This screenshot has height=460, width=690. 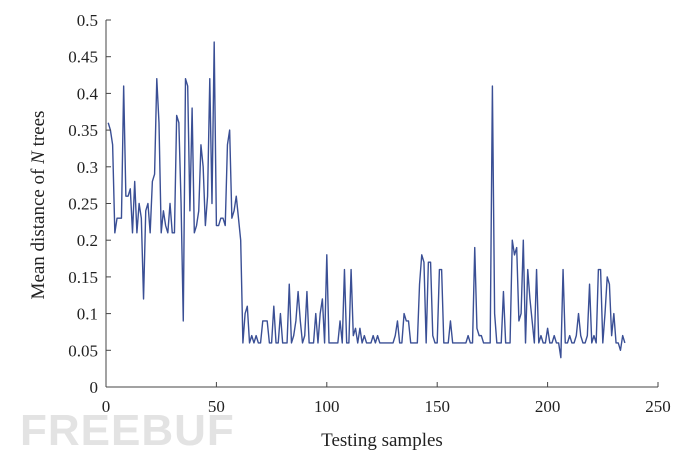 I want to click on y-tick-label: 0.05, so click(x=83, y=350).